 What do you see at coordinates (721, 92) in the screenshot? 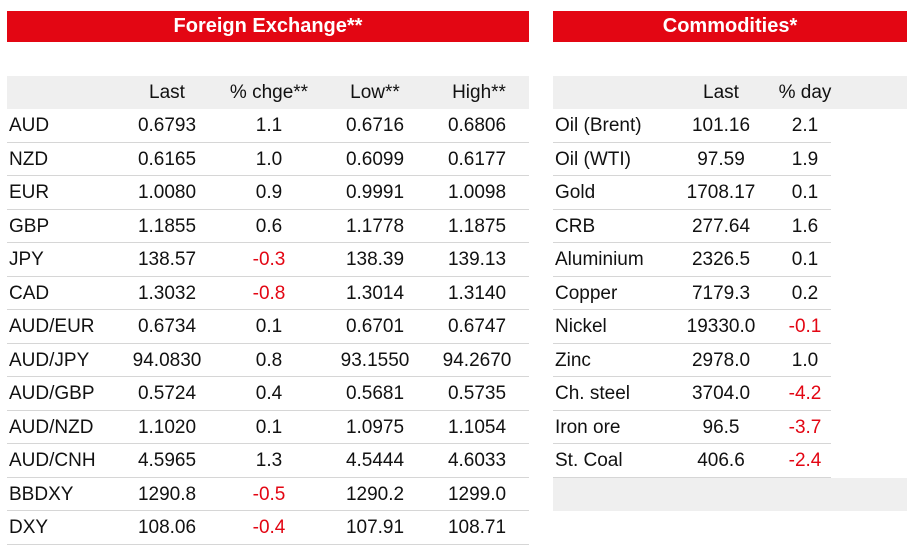
I see `commodities-header-last: Last` at bounding box center [721, 92].